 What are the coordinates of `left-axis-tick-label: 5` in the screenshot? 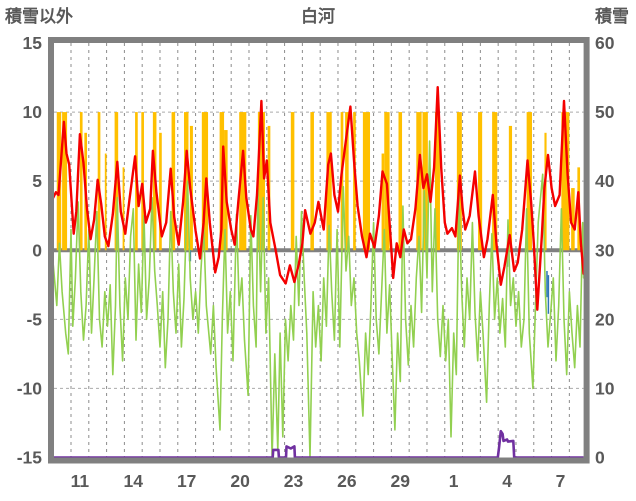 It's located at (37, 181).